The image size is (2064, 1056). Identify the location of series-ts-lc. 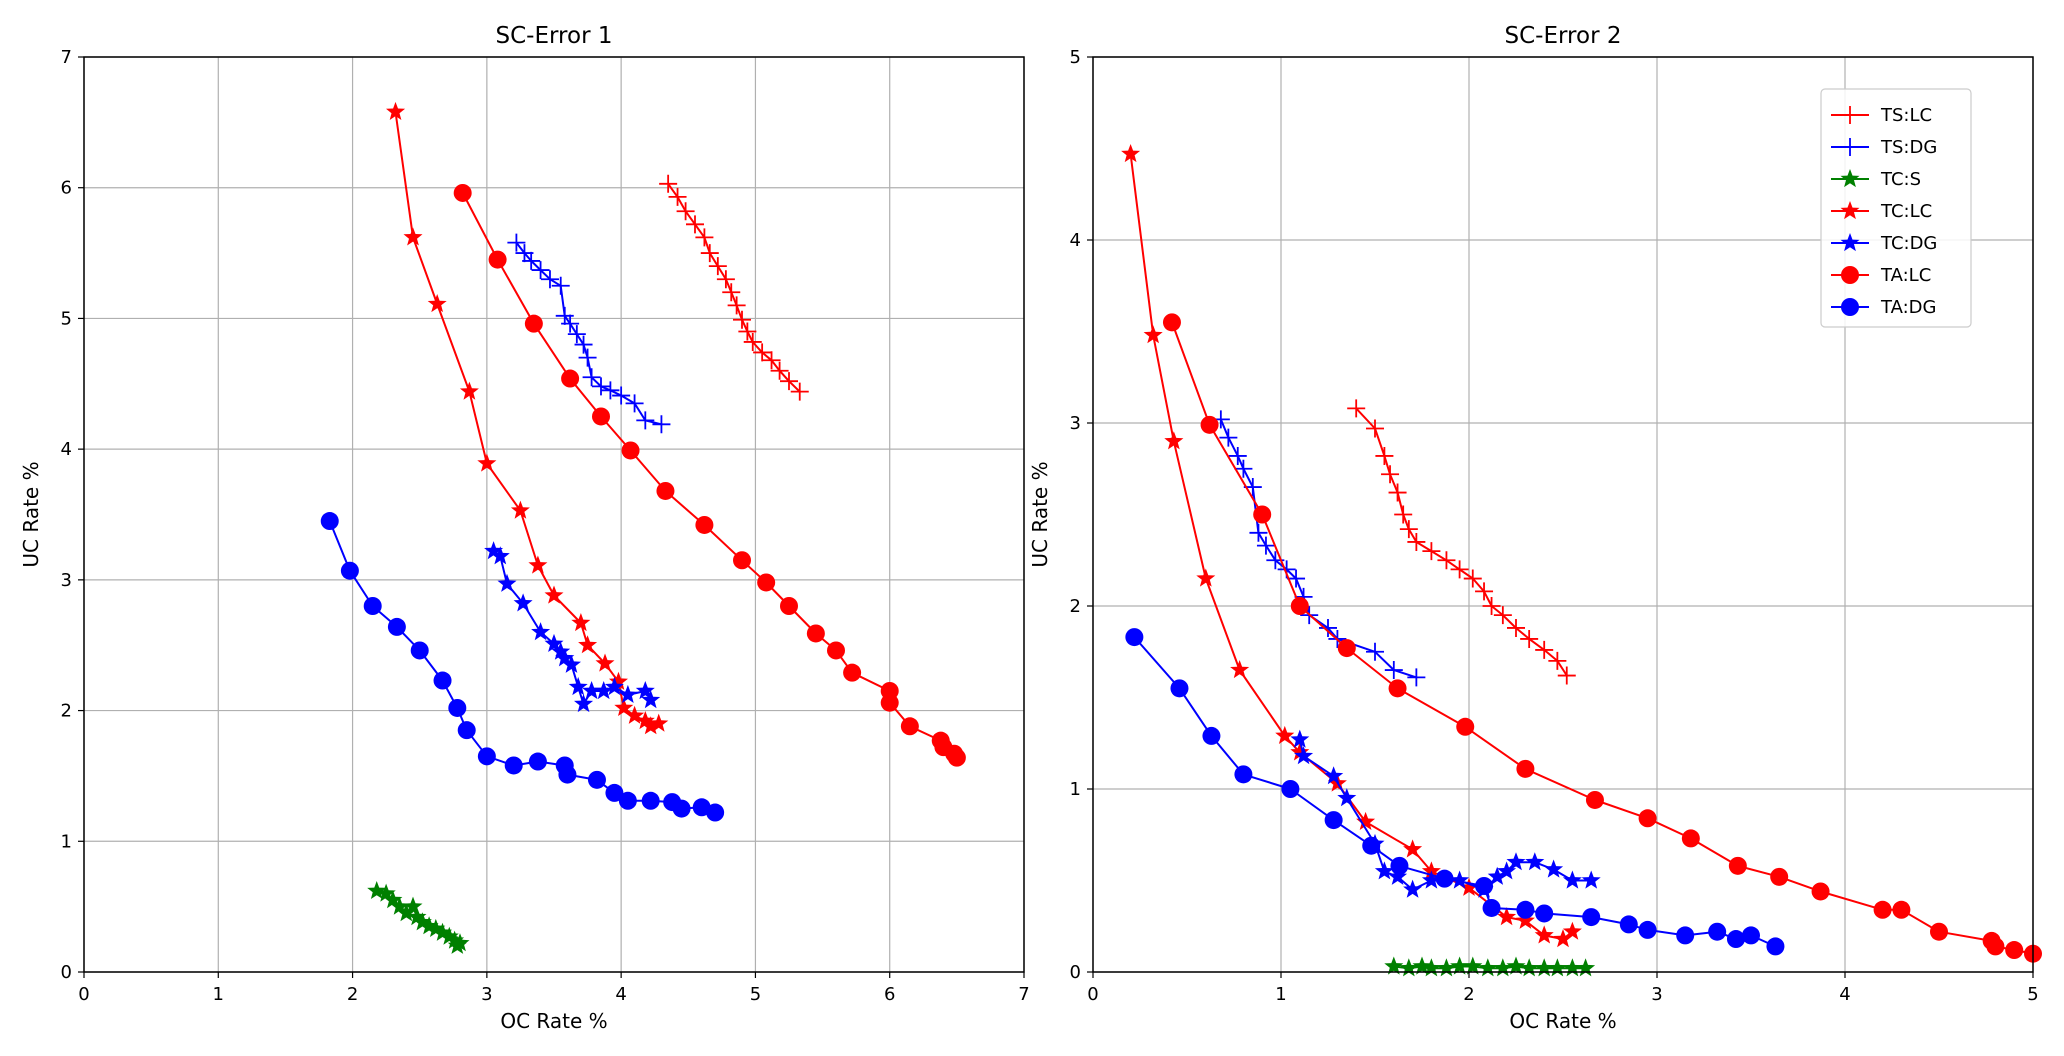
(1461, 542).